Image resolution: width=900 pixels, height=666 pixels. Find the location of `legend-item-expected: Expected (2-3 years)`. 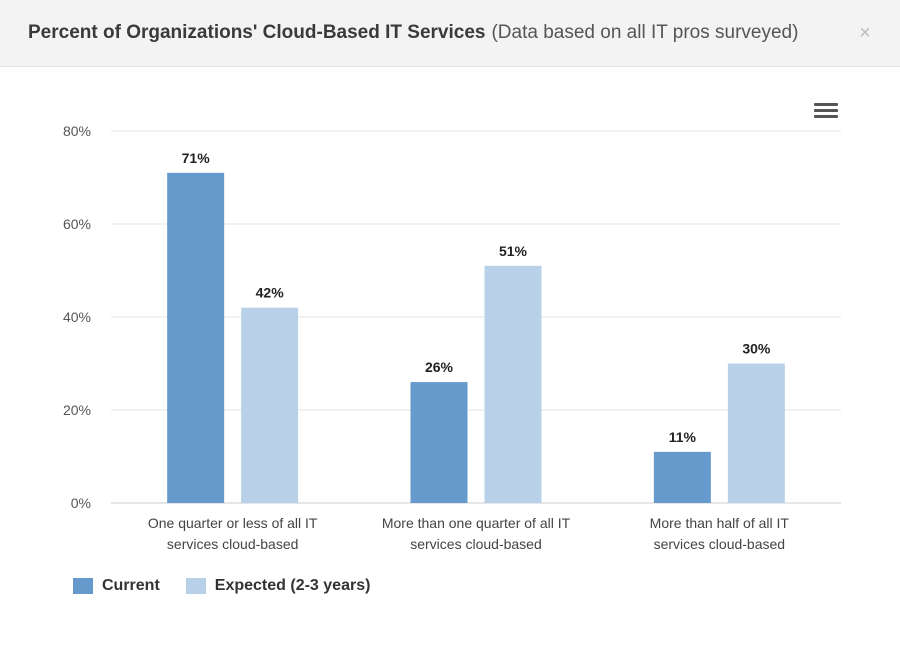

legend-item-expected: Expected (2-3 years) is located at coordinates (278, 586).